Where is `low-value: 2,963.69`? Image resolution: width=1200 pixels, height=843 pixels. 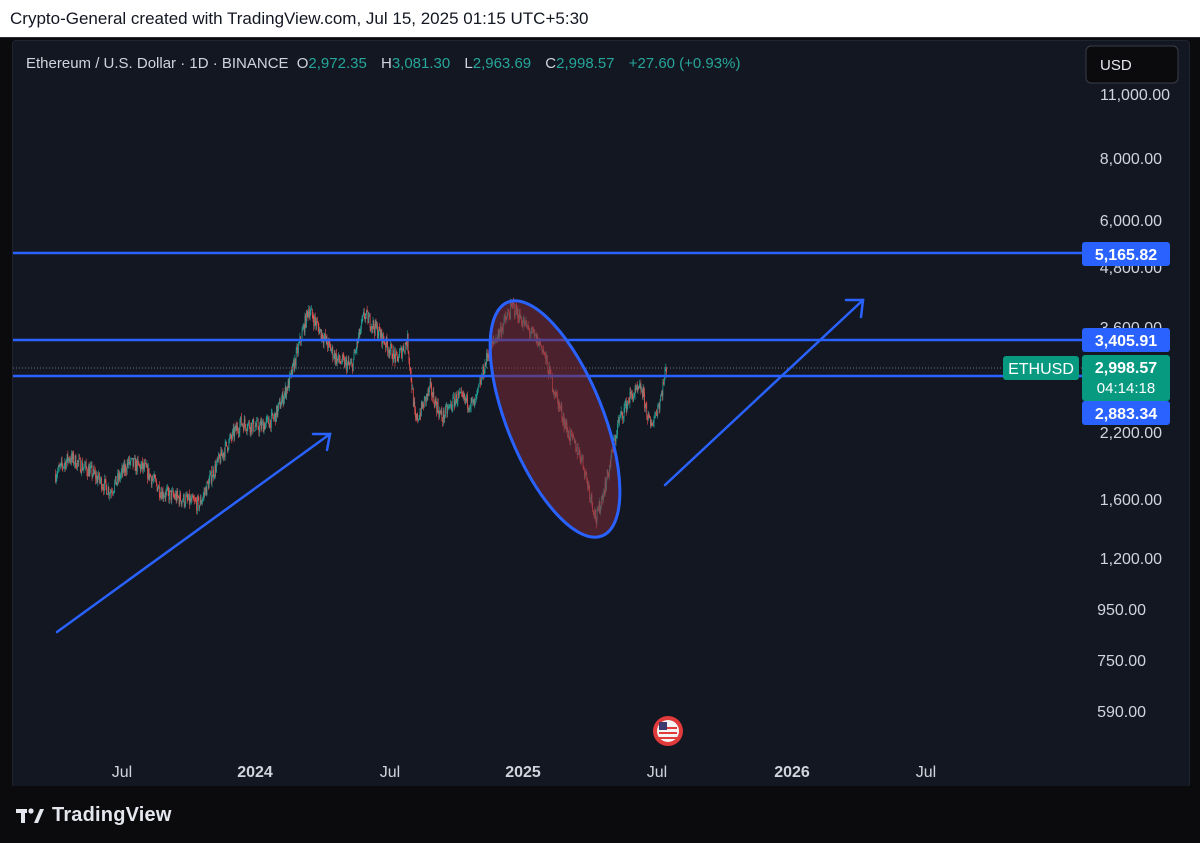
low-value: 2,963.69 is located at coordinates (502, 63).